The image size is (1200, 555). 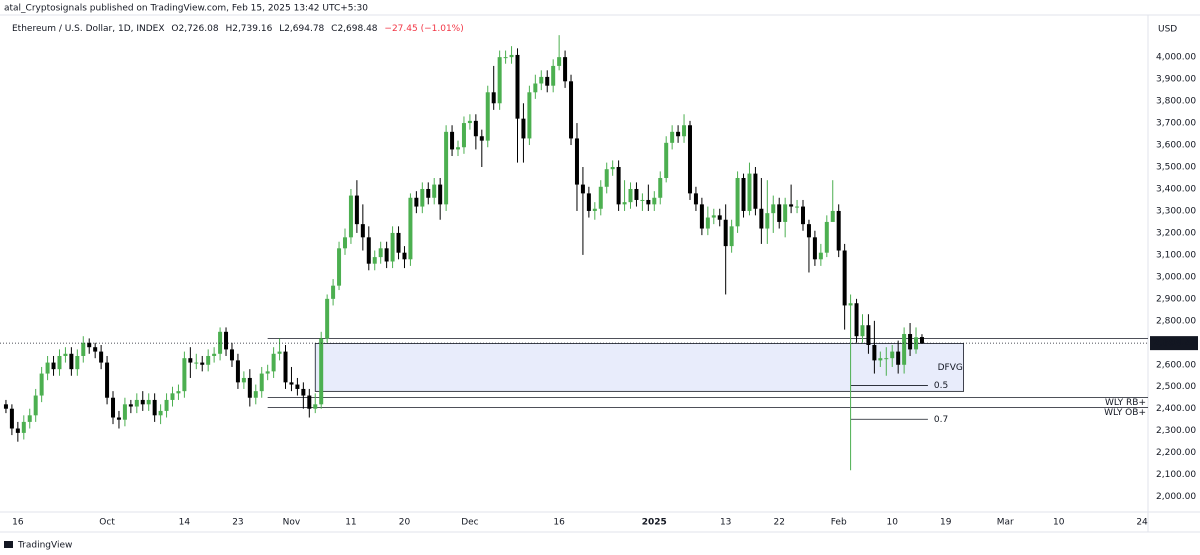 What do you see at coordinates (639, 367) in the screenshot?
I see `fvg-box` at bounding box center [639, 367].